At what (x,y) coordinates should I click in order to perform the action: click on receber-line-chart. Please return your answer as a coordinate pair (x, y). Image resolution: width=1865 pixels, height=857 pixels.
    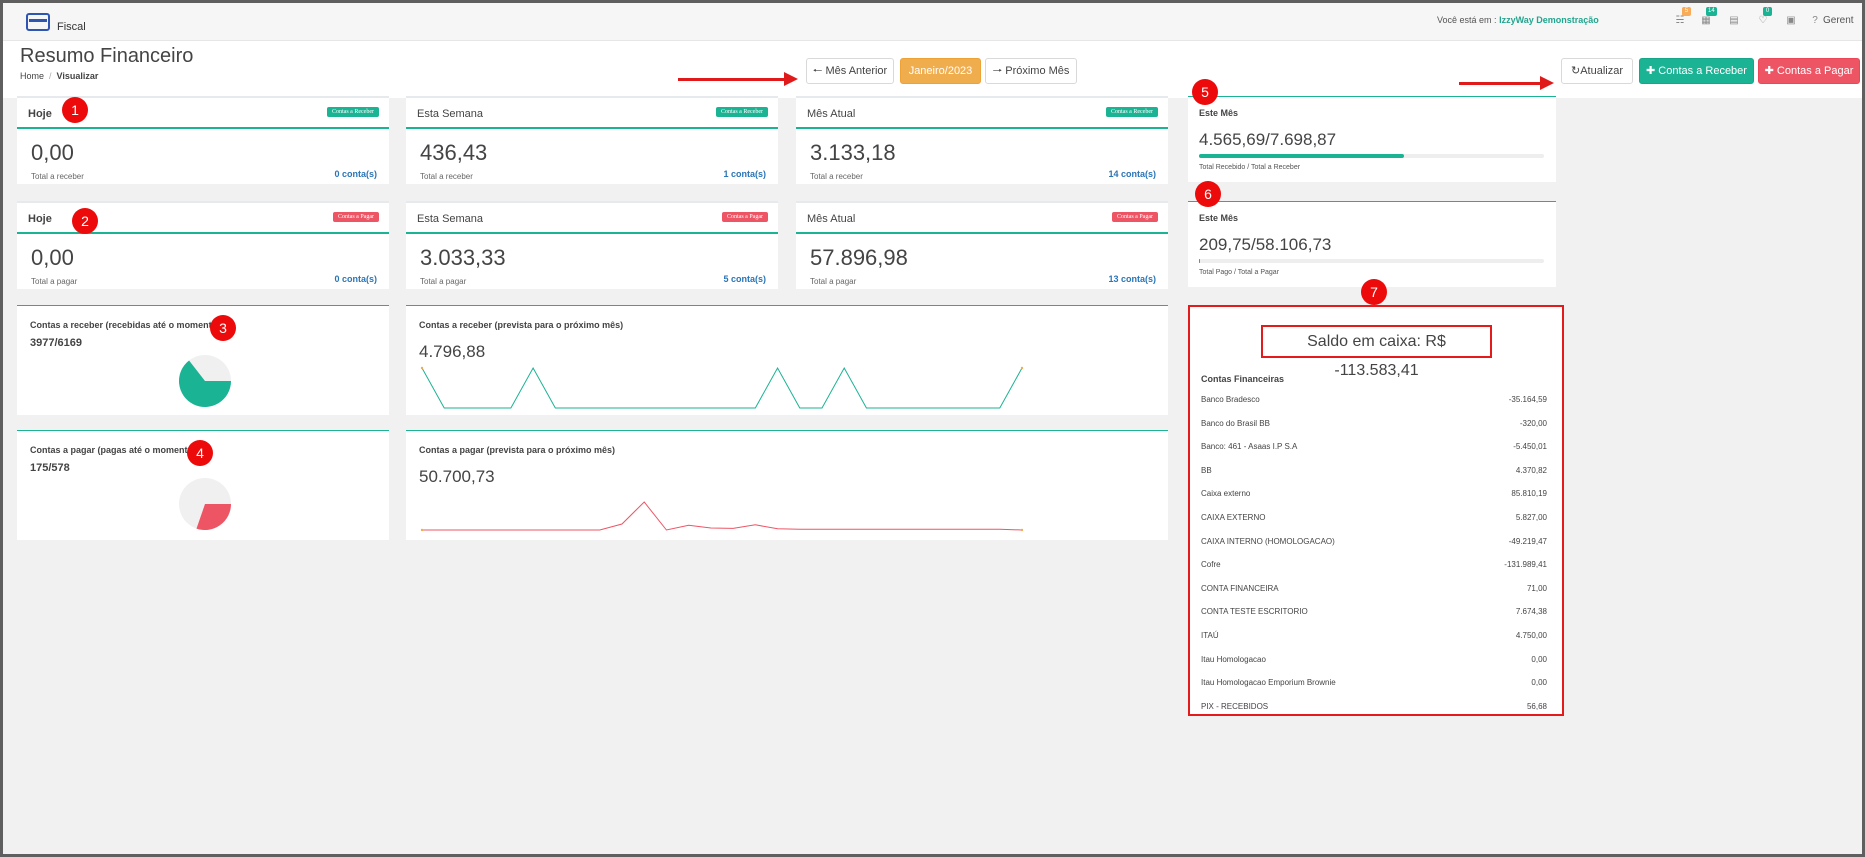
    Looking at the image, I should click on (722, 387).